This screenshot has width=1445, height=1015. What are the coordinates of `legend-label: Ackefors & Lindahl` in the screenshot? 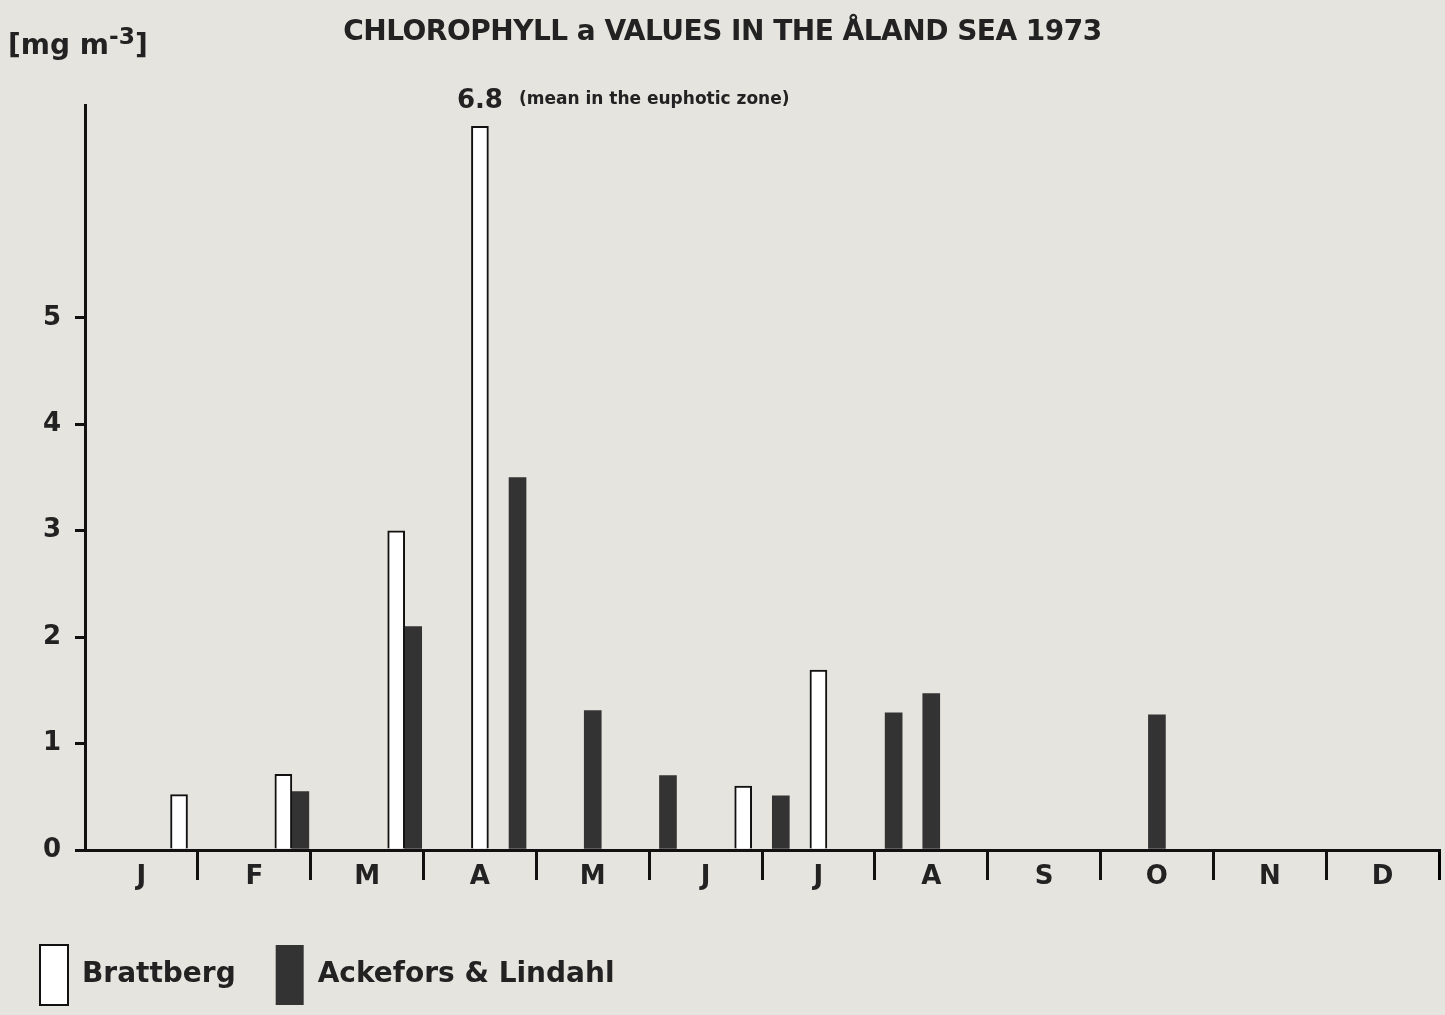 It's located at (466, 973).